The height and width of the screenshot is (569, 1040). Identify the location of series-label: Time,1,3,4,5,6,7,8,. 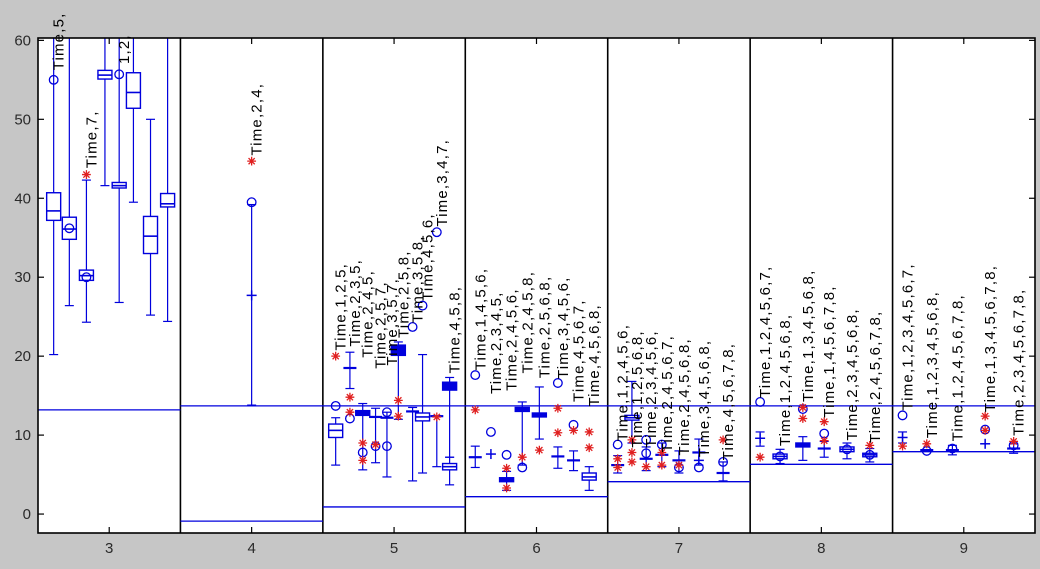
(990, 338).